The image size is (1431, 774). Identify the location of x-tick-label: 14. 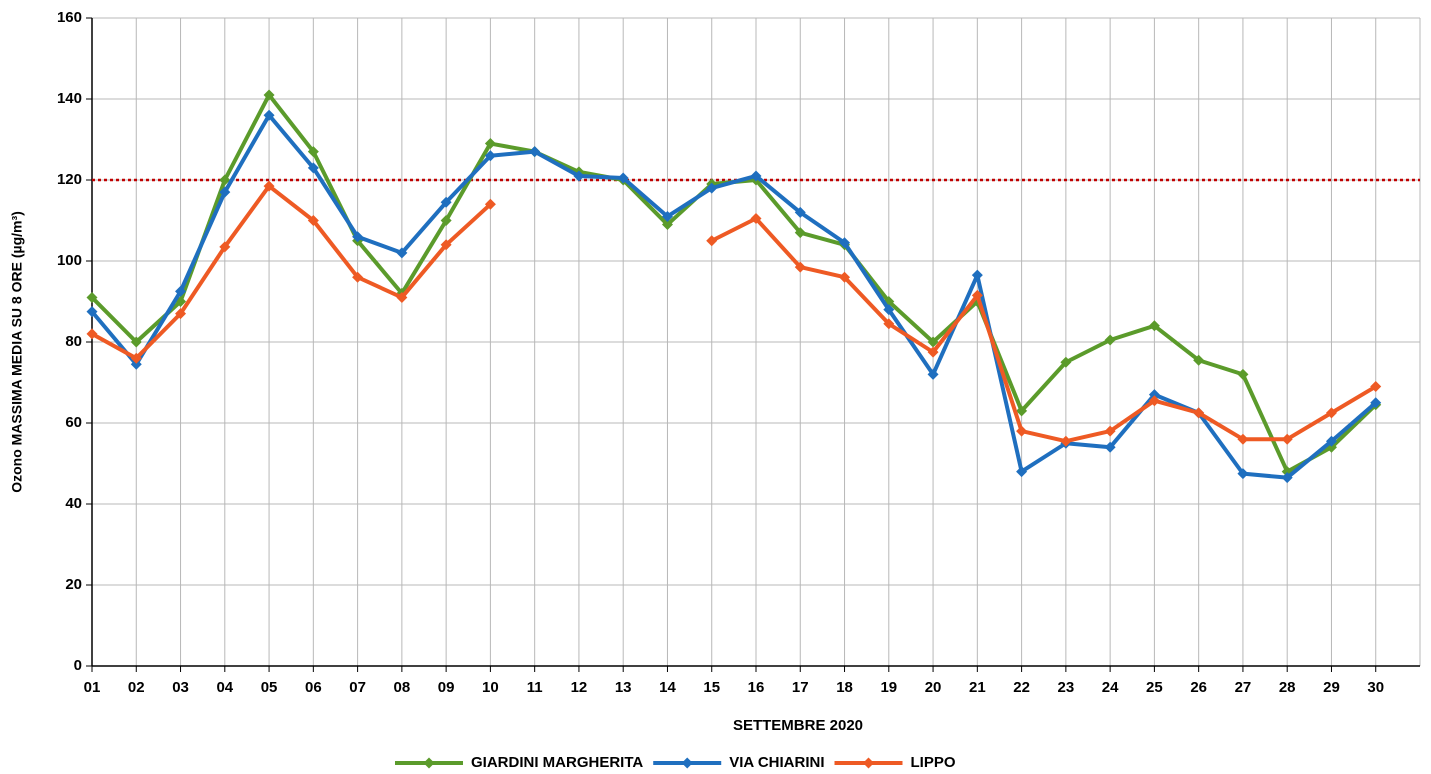
(667, 687).